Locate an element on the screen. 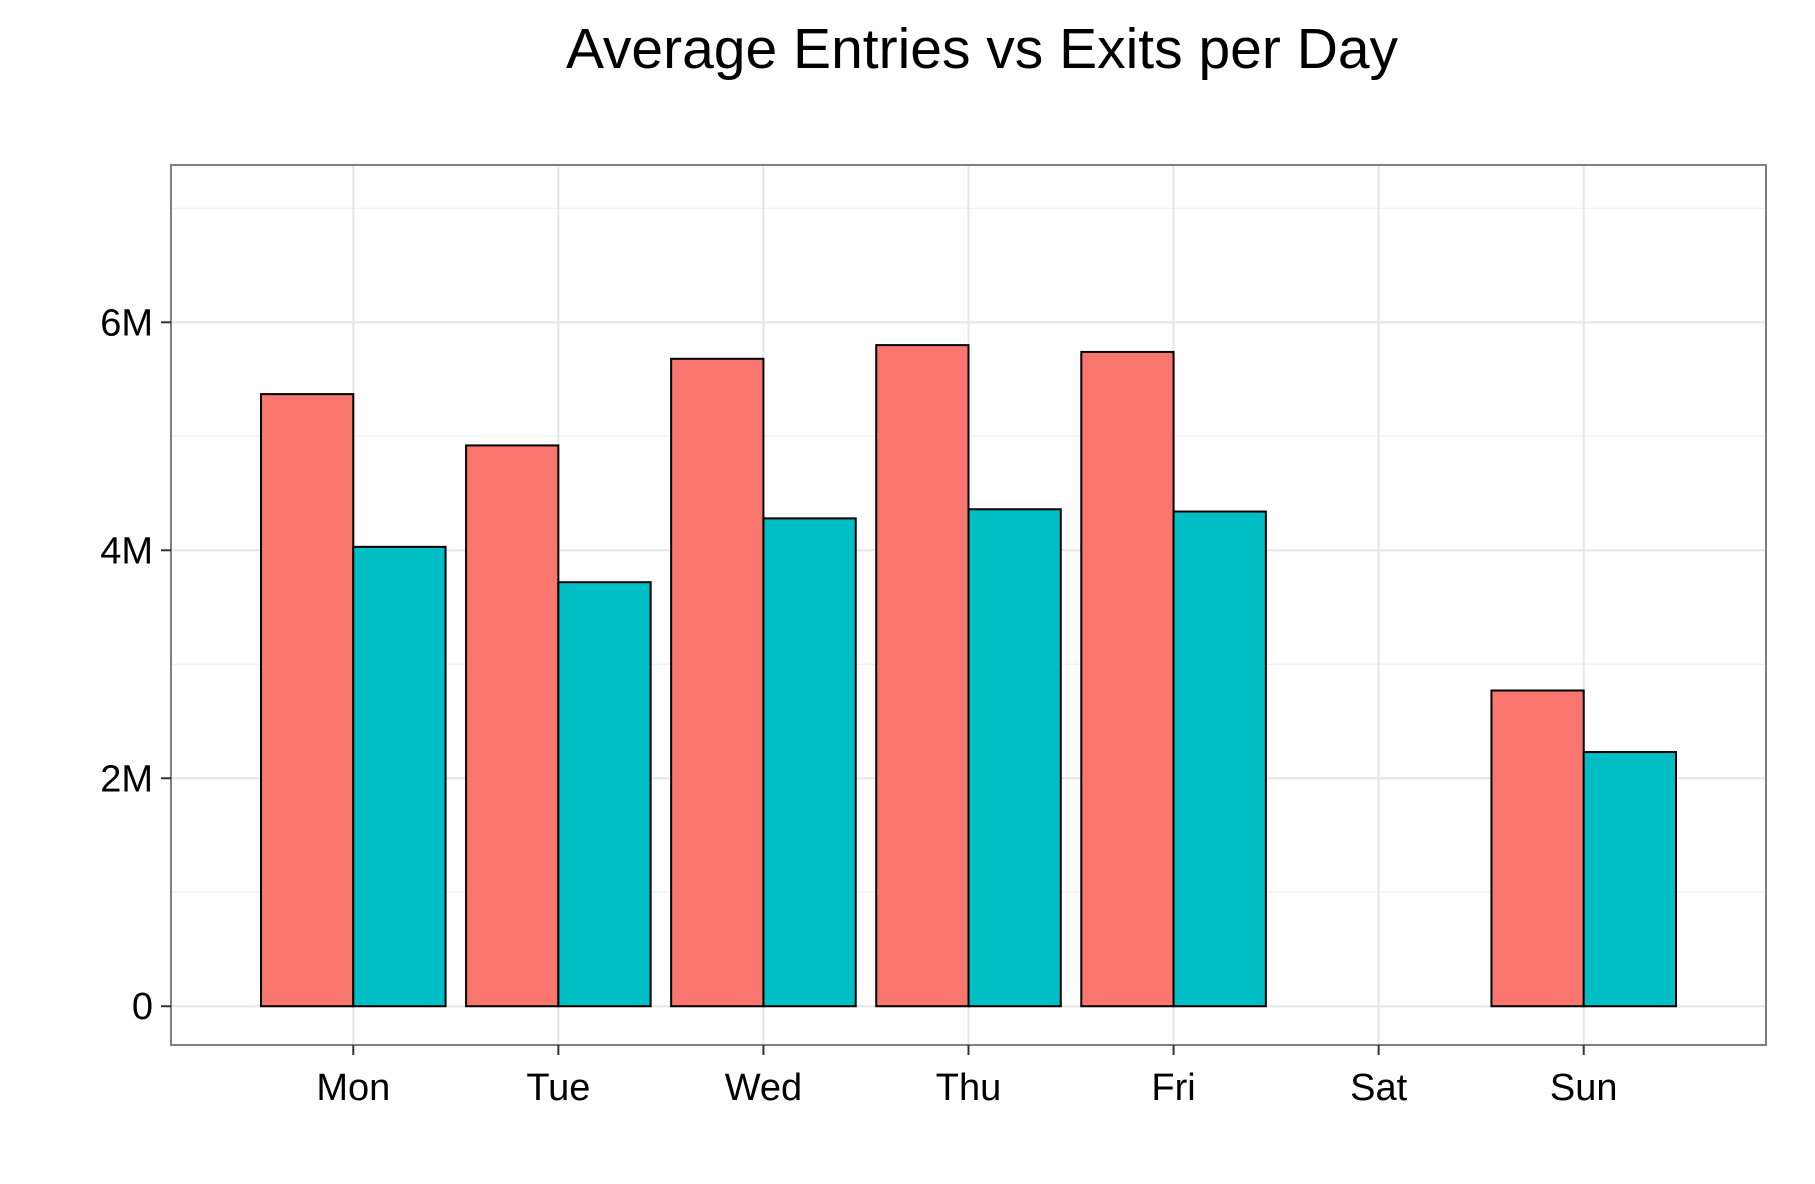  x-tick-label-sat: Sat is located at coordinates (1378, 1088).